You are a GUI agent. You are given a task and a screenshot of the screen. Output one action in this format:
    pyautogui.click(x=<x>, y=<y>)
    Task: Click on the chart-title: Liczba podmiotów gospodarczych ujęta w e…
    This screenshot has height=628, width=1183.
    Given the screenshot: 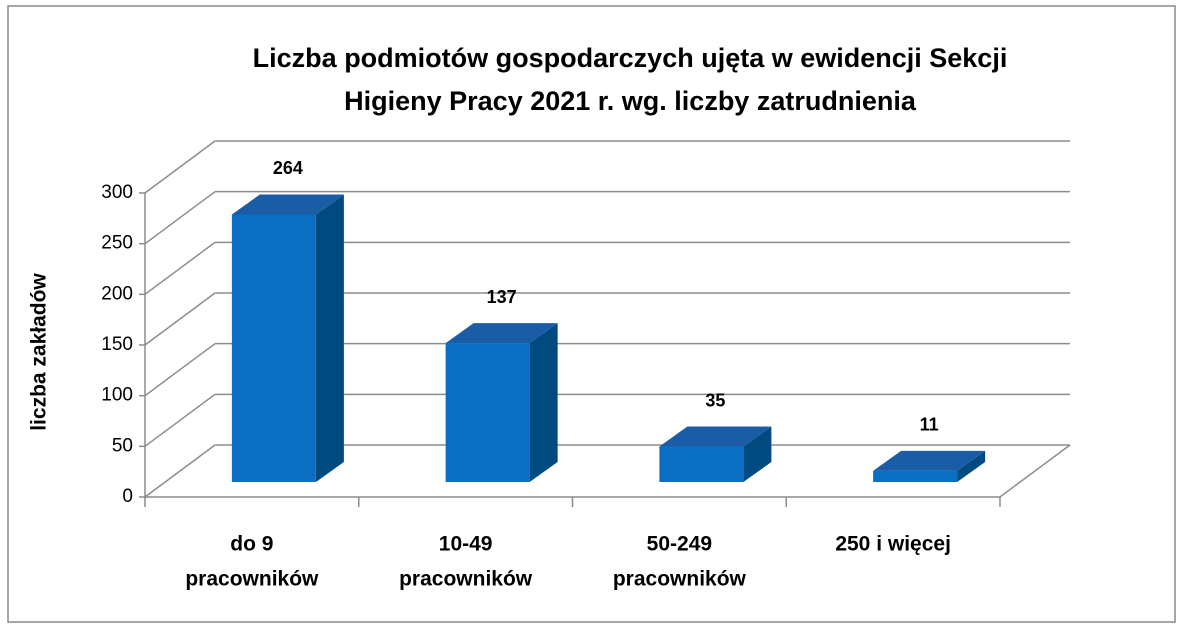 What is the action you would take?
    pyautogui.click(x=630, y=58)
    